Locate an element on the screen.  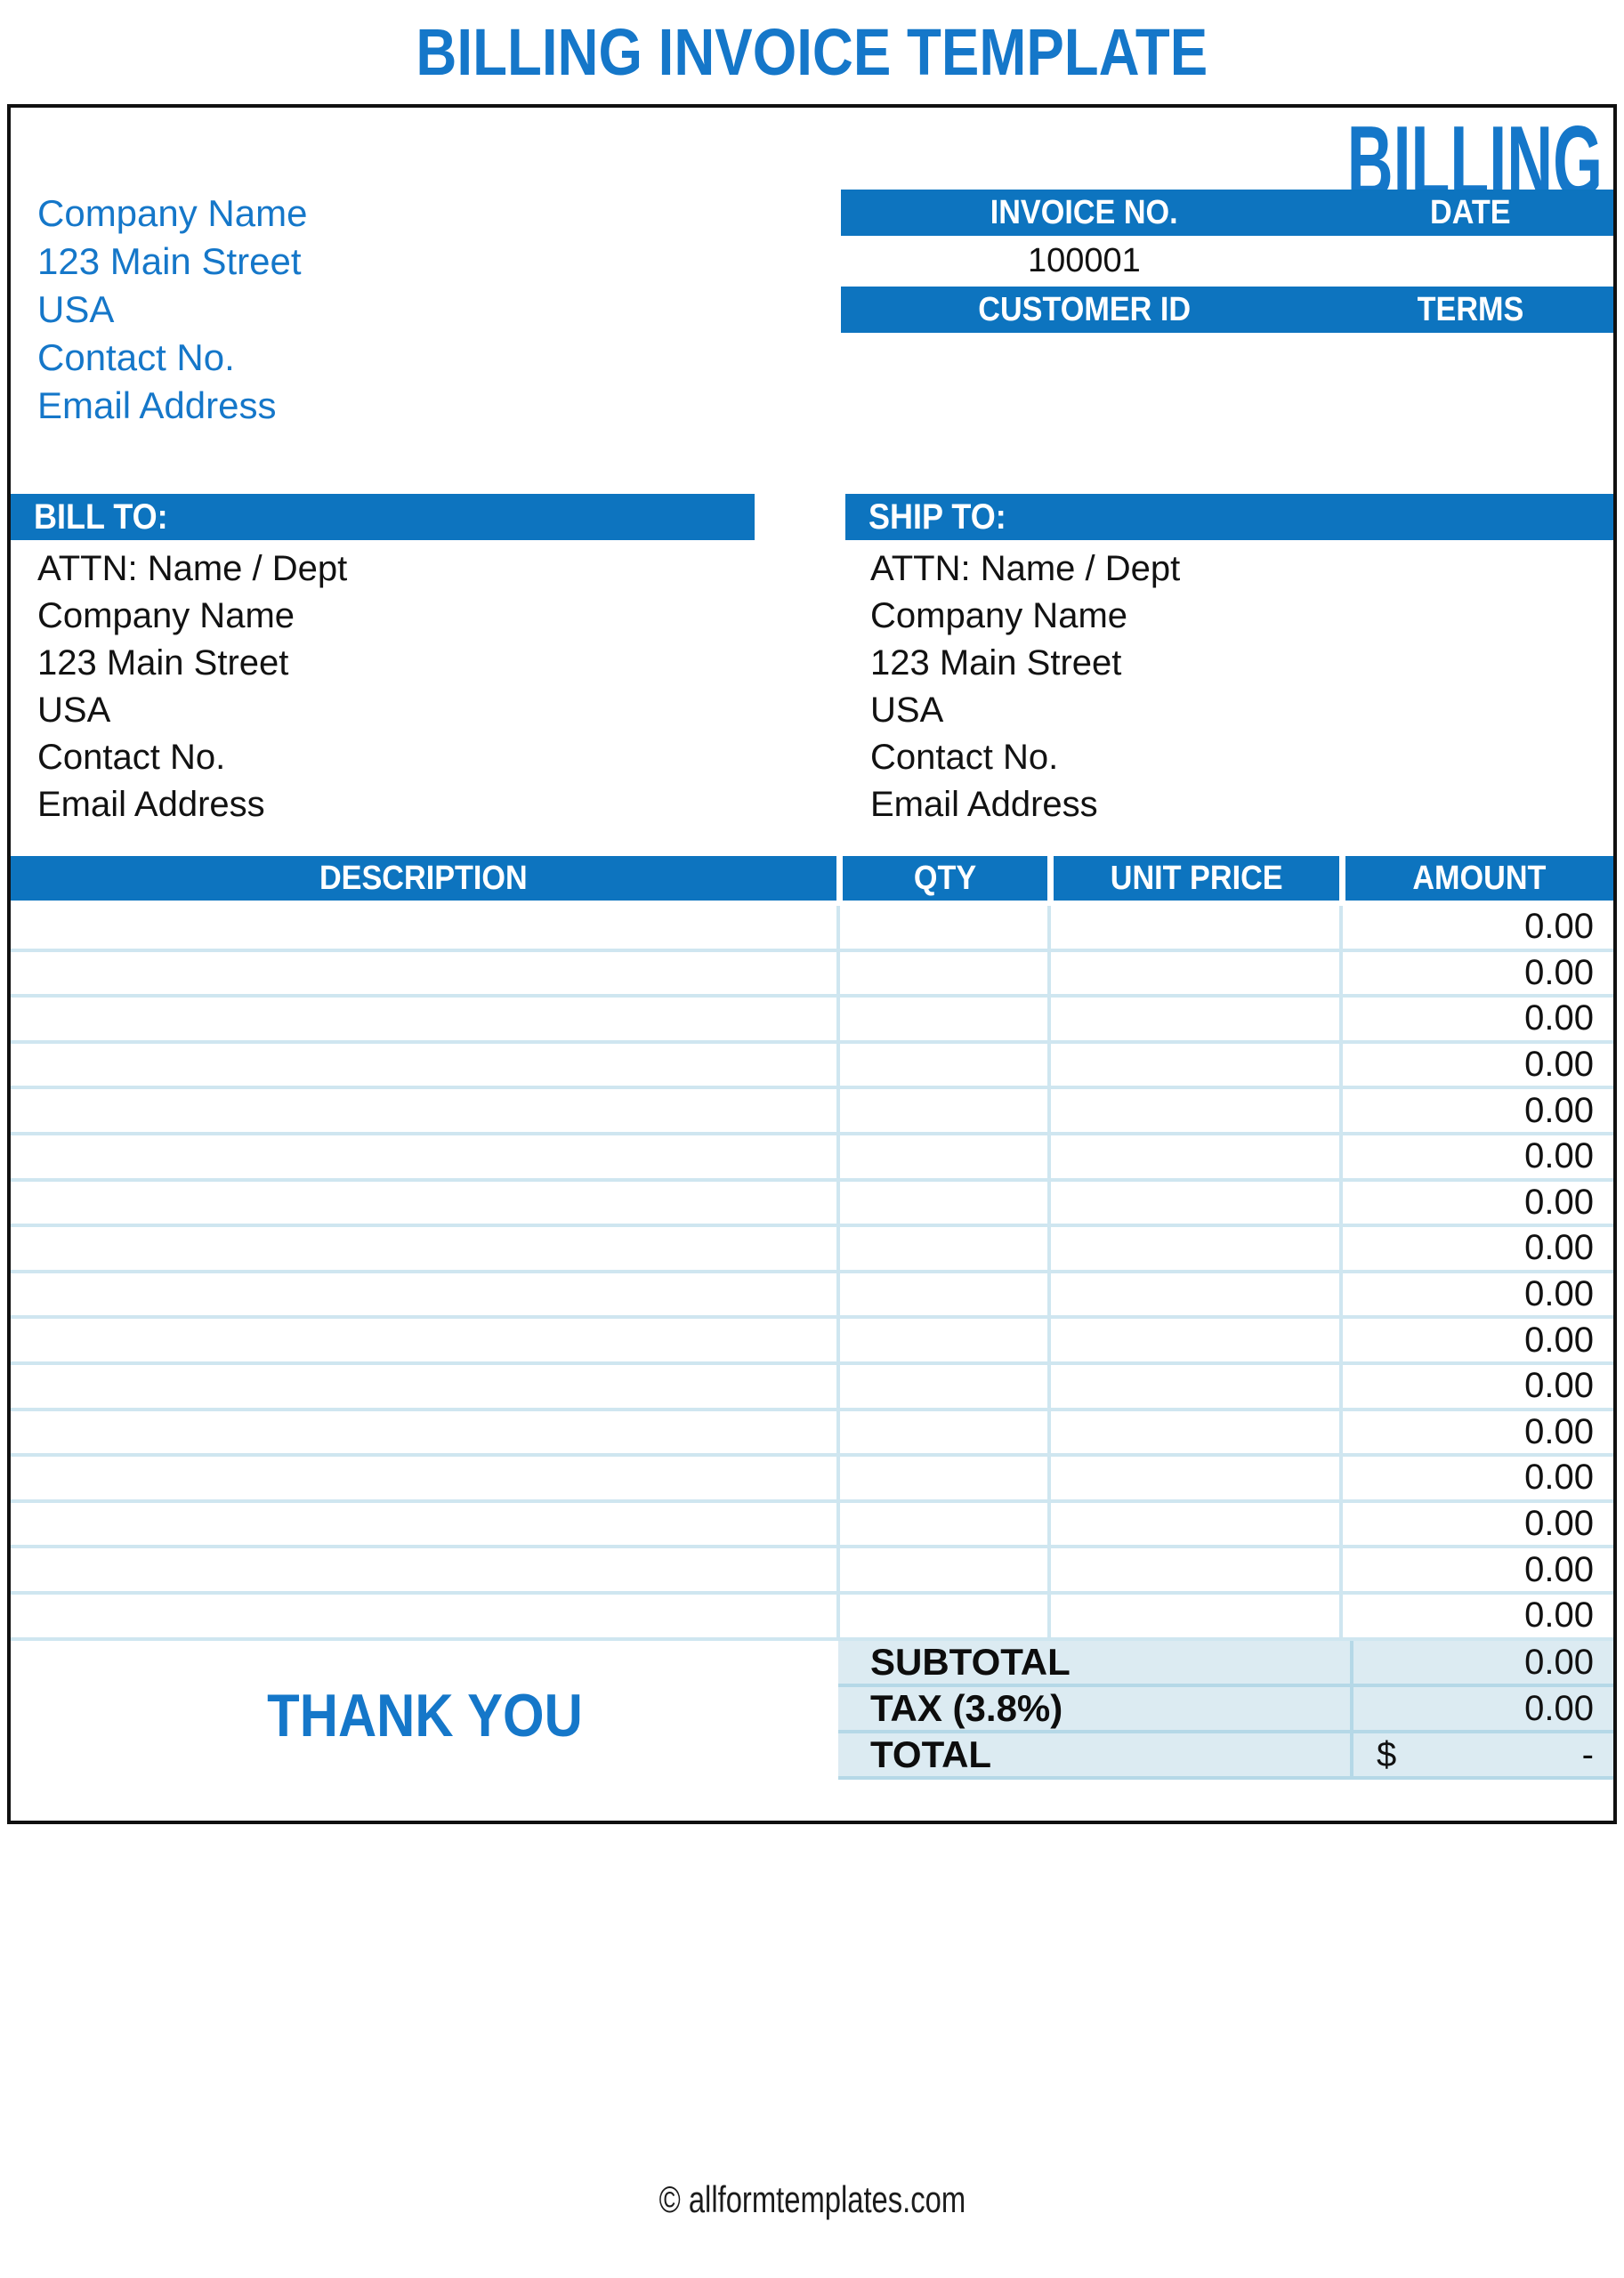
customer-id-value is located at coordinates (1084, 359).